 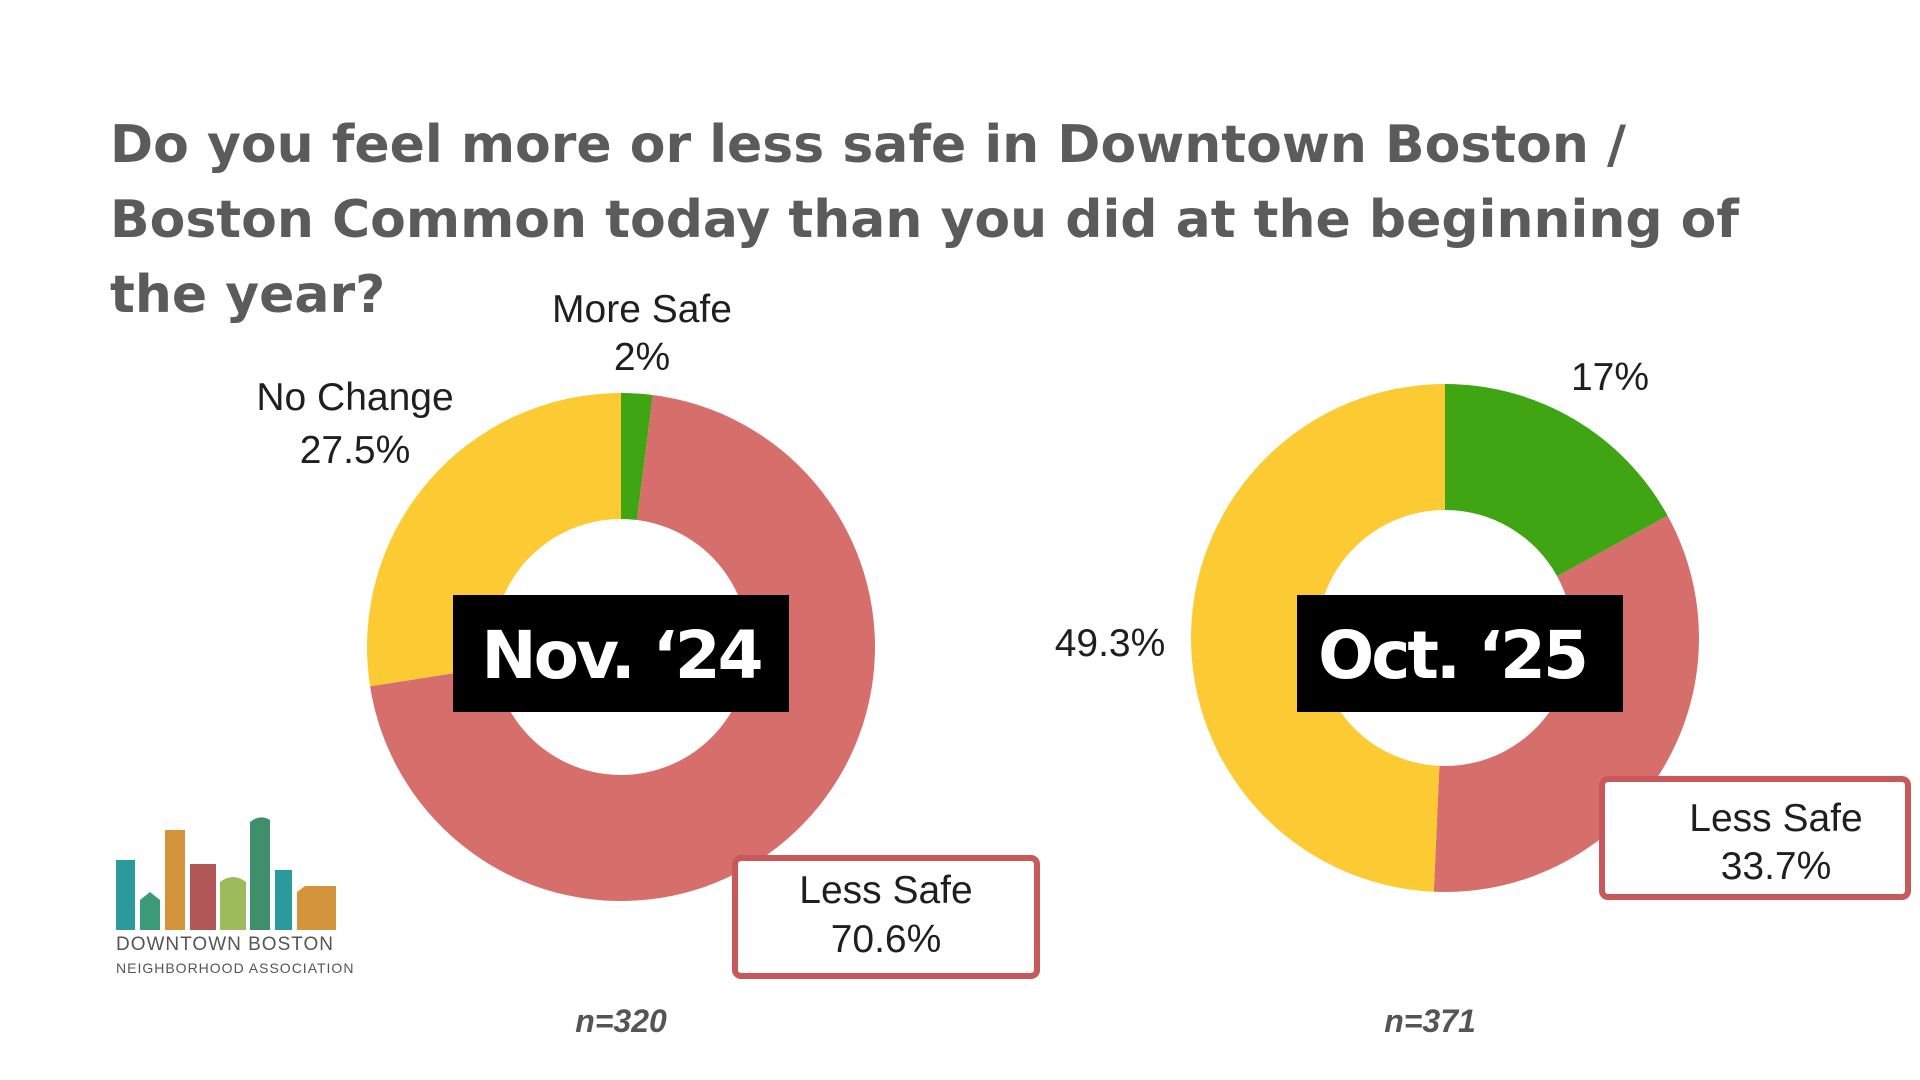 I want to click on slice-label-more-safe-value: 2%, so click(x=642, y=357).